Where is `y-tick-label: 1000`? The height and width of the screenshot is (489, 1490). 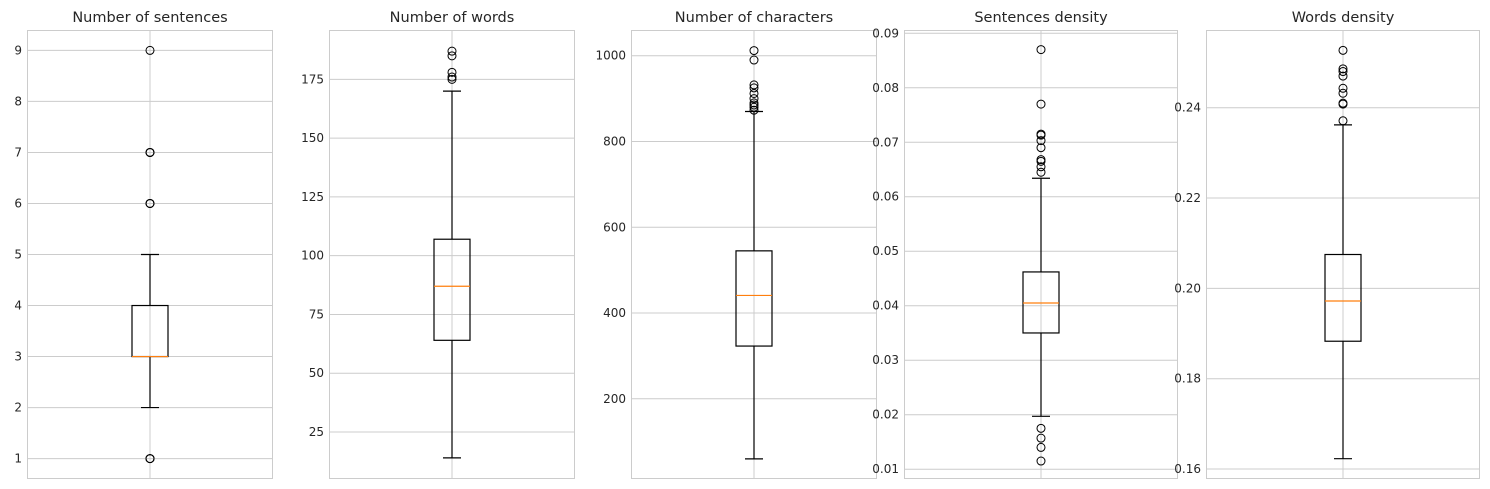
y-tick-label: 1000 is located at coordinates (610, 56).